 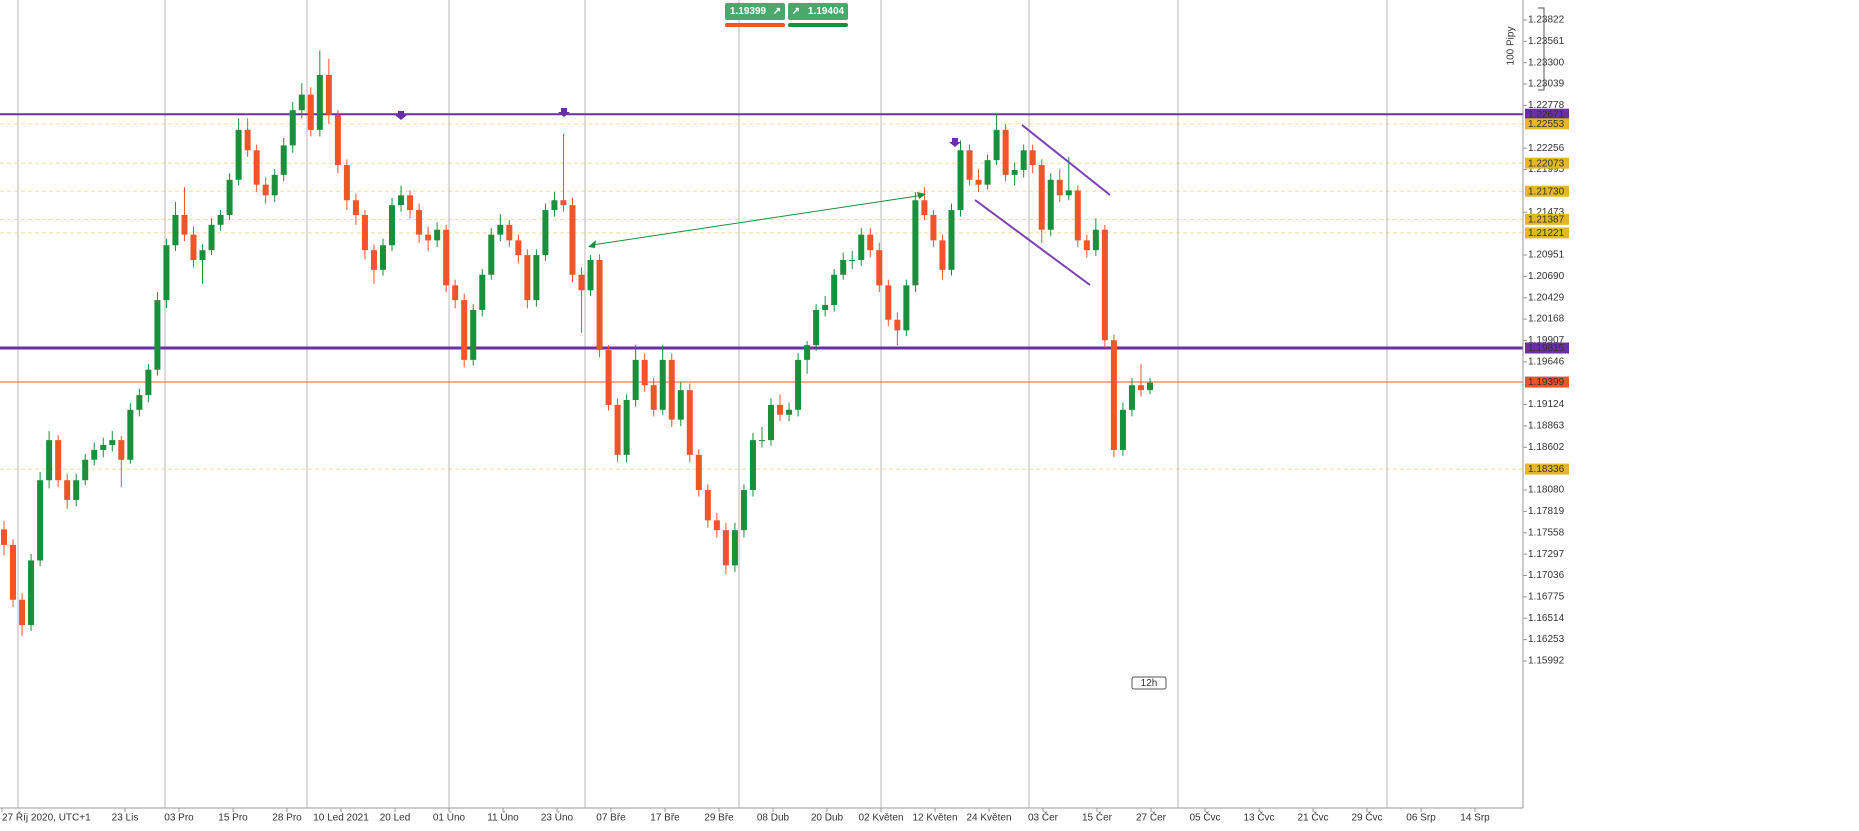 I want to click on level-badge-label: 1.22671, so click(x=1546, y=114).